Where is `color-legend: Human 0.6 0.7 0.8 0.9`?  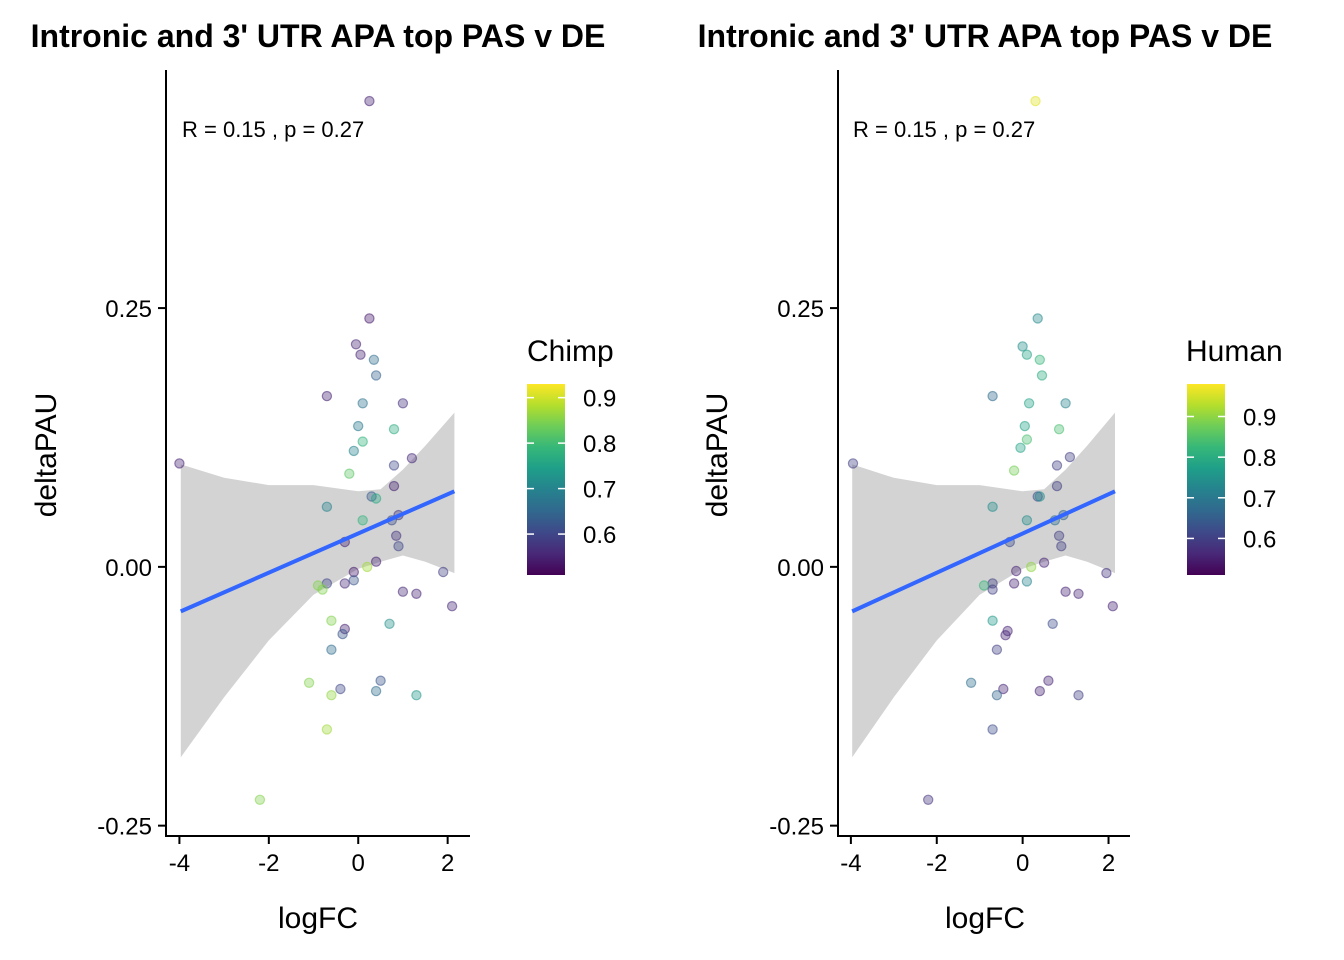
color-legend: Human 0.6 0.7 0.8 0.9 is located at coordinates (1234, 455).